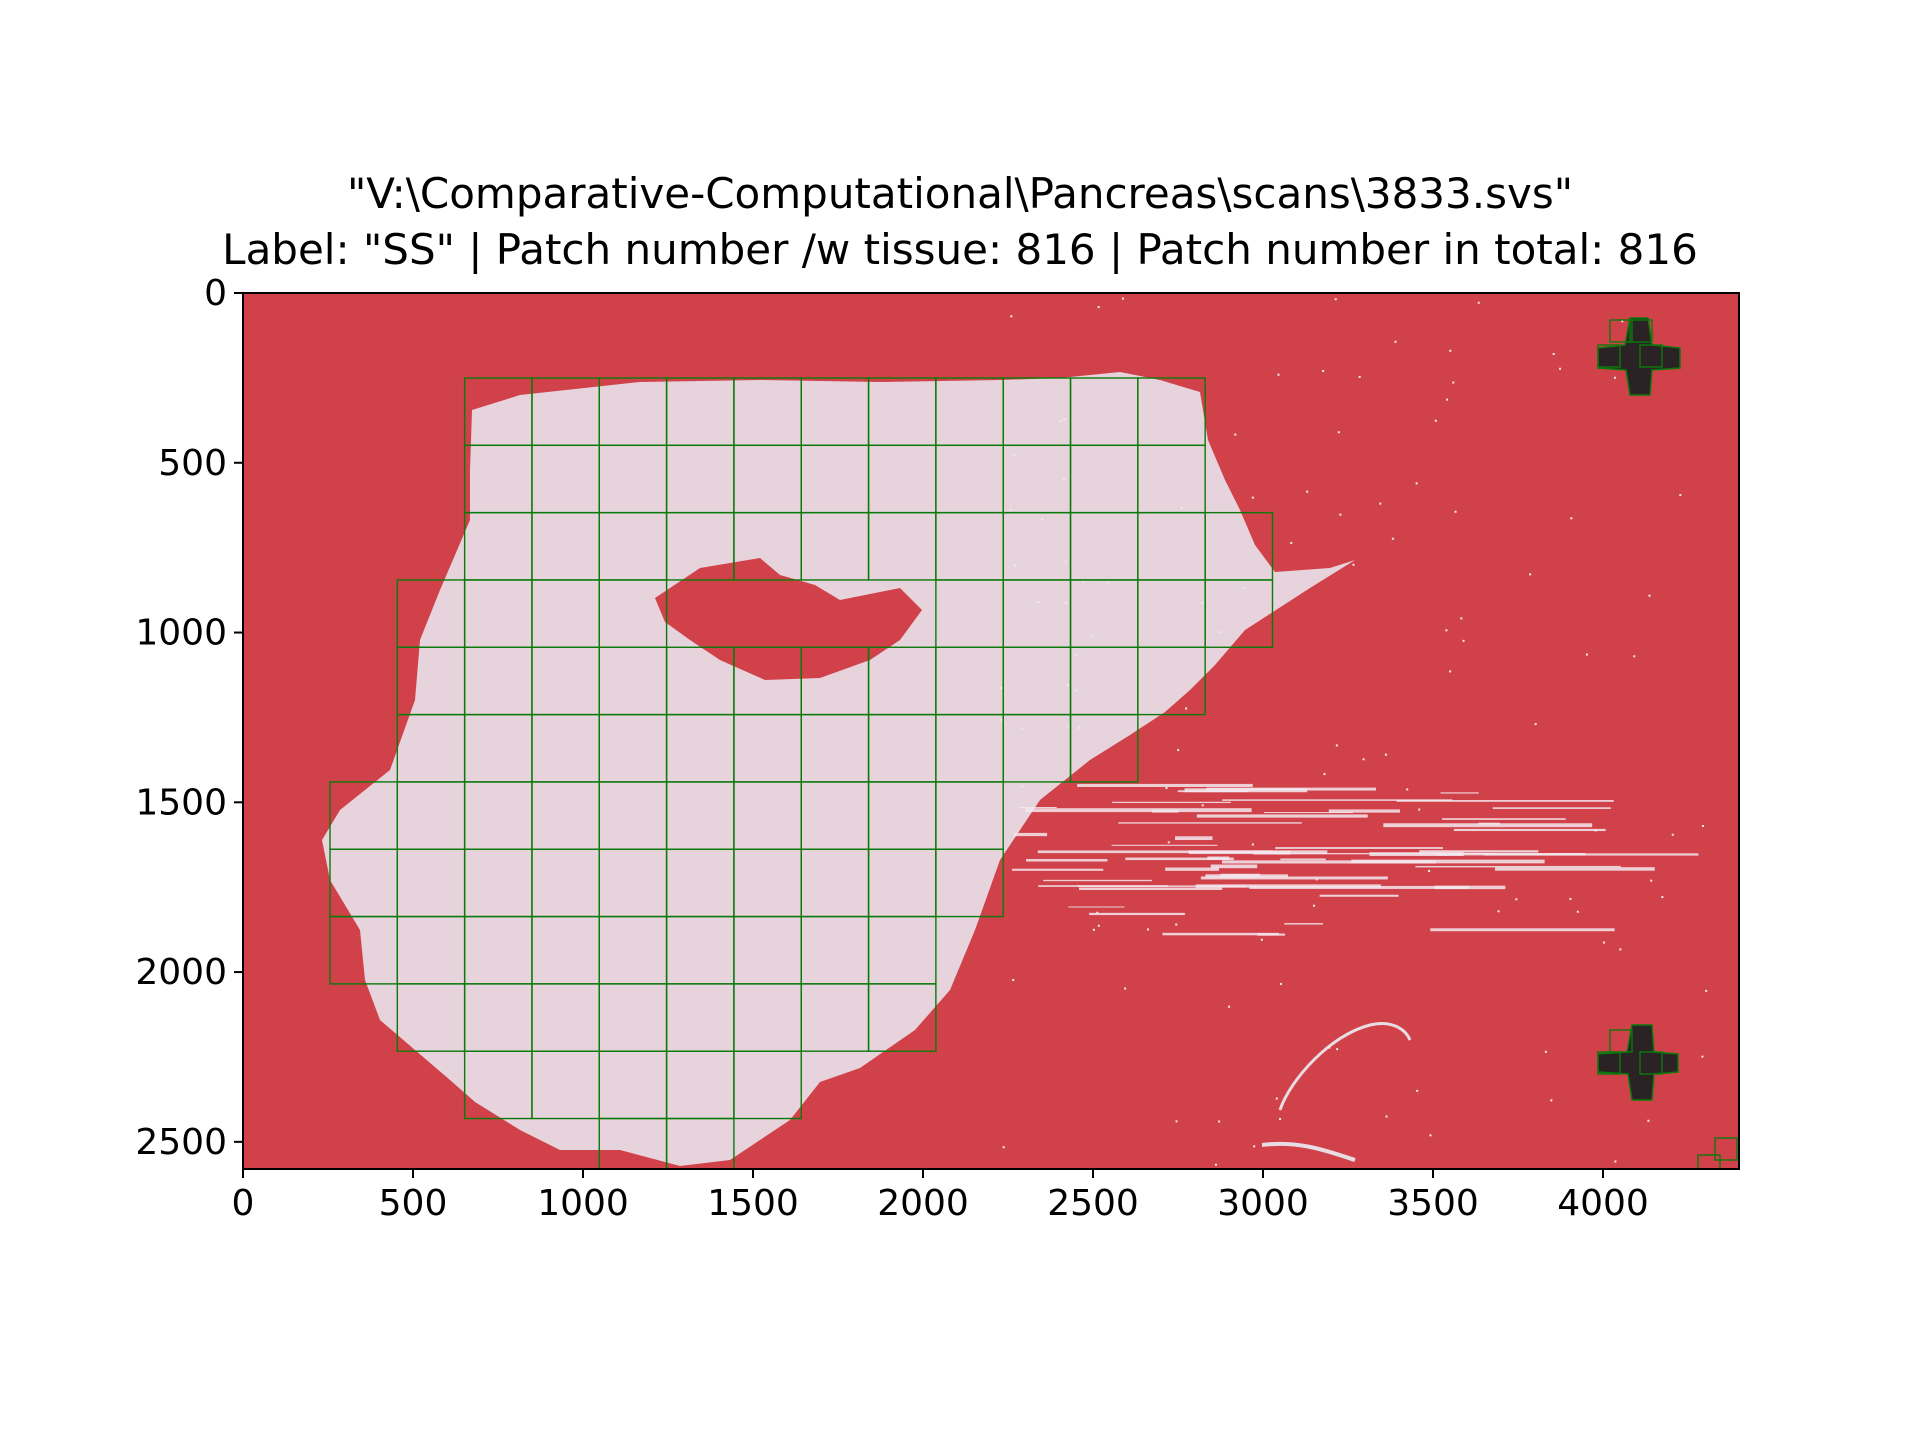  I want to click on y-tick-label: 500, so click(192, 463).